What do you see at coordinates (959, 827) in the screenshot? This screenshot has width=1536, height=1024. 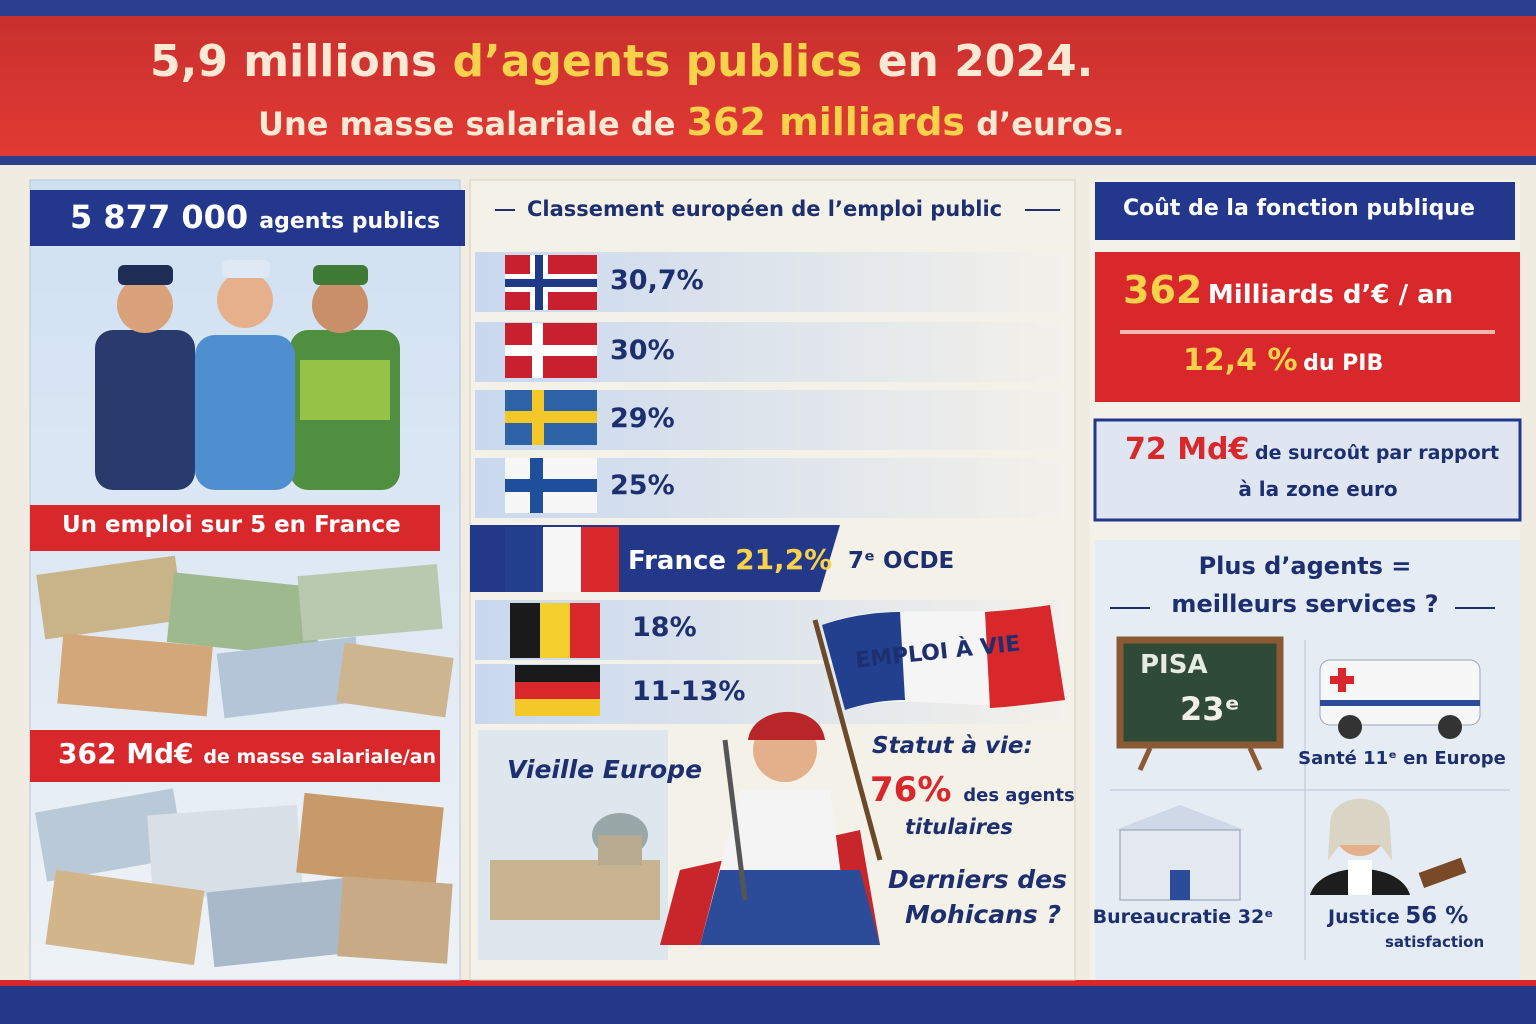 I see `status-label-2: titulaires` at bounding box center [959, 827].